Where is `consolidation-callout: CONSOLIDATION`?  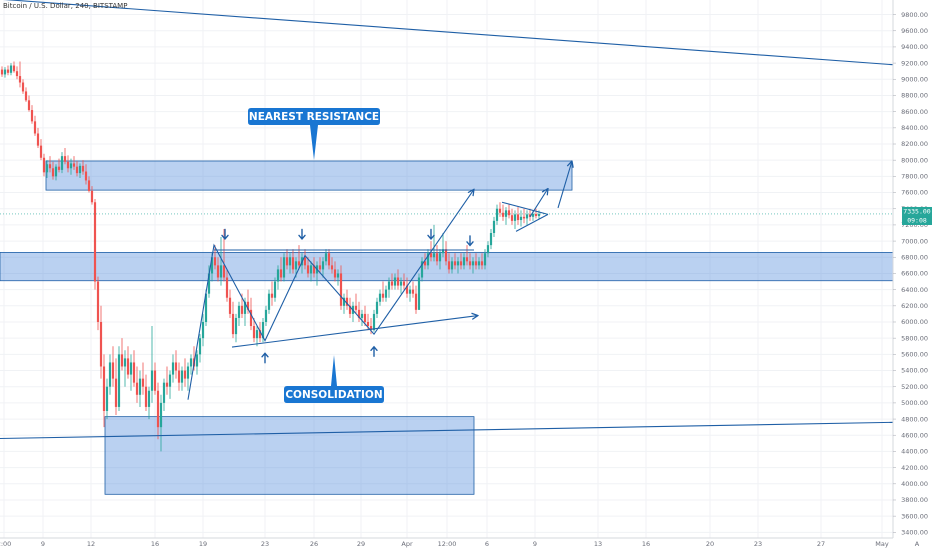 consolidation-callout: CONSOLIDATION is located at coordinates (334, 379).